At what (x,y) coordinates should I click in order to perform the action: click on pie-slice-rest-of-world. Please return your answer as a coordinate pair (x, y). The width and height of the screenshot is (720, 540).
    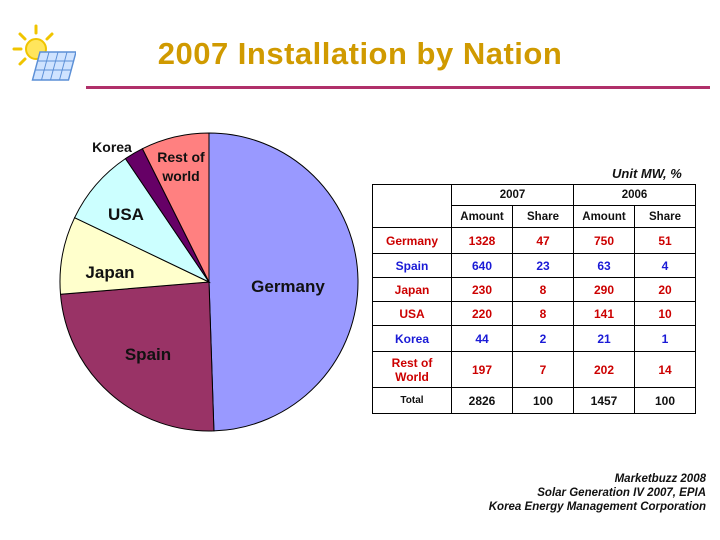
    Looking at the image, I should click on (175, 207).